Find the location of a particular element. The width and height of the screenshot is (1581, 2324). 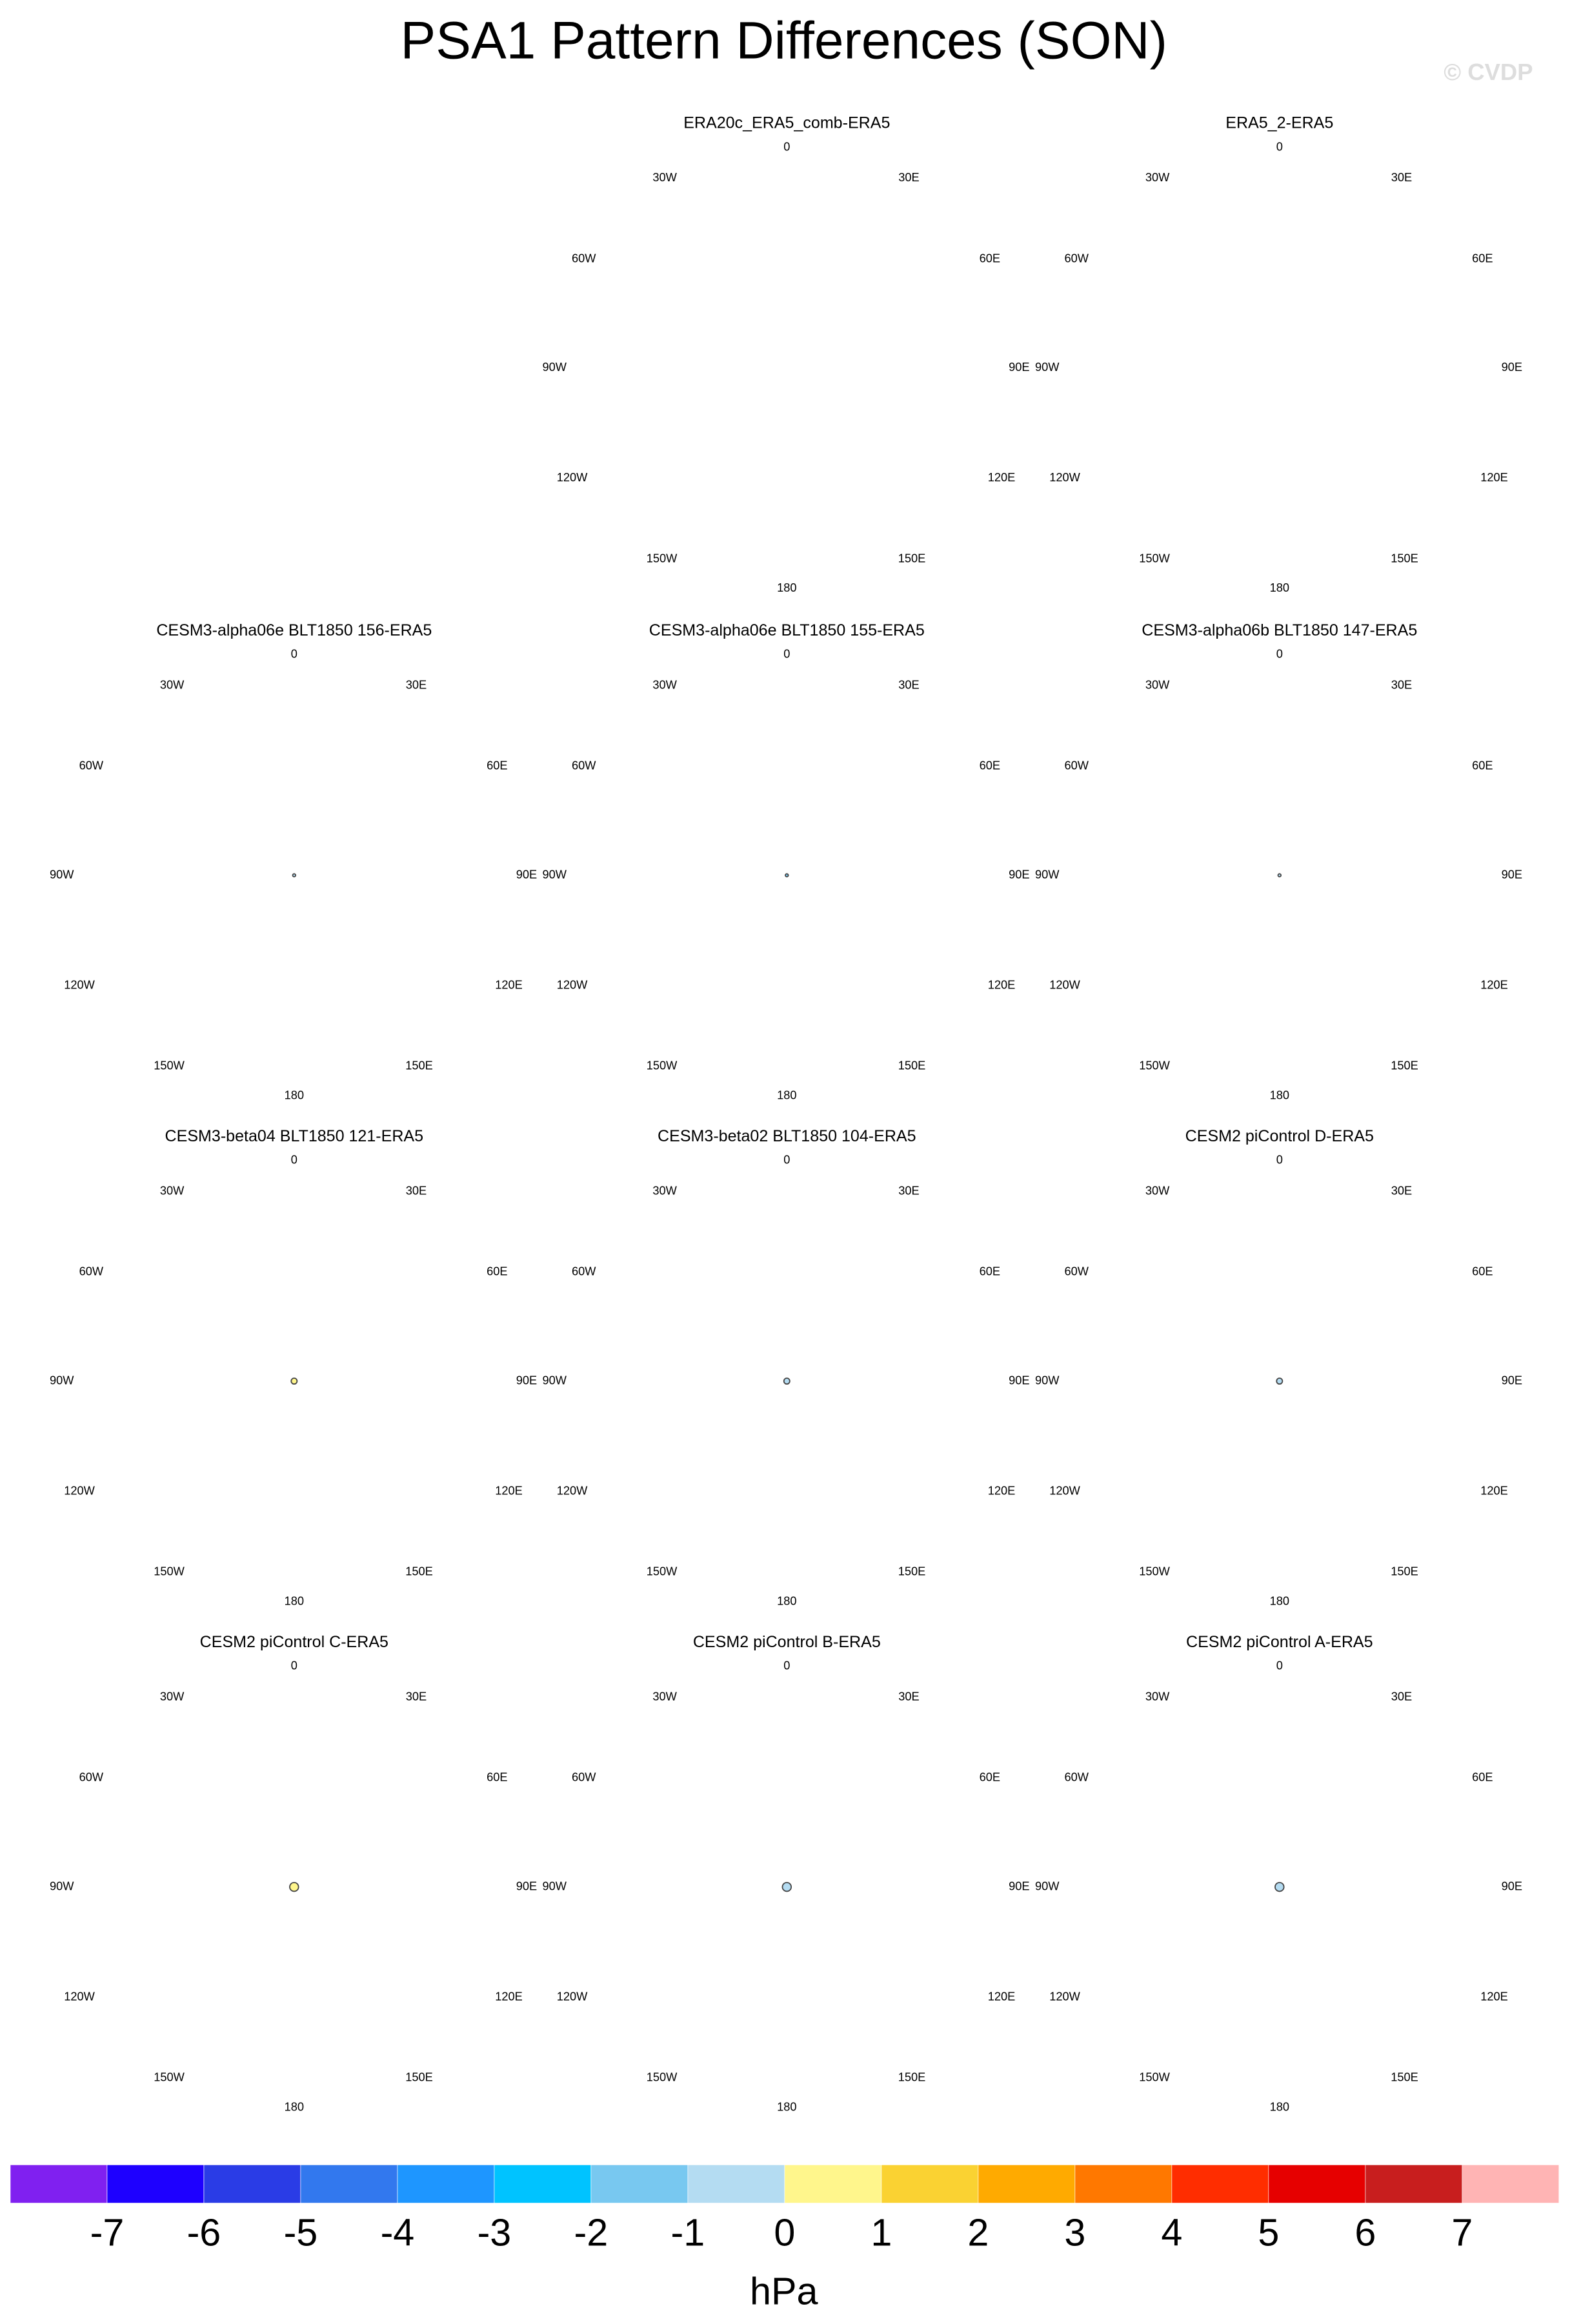

longitude-label: 60E is located at coordinates (497, 1777).